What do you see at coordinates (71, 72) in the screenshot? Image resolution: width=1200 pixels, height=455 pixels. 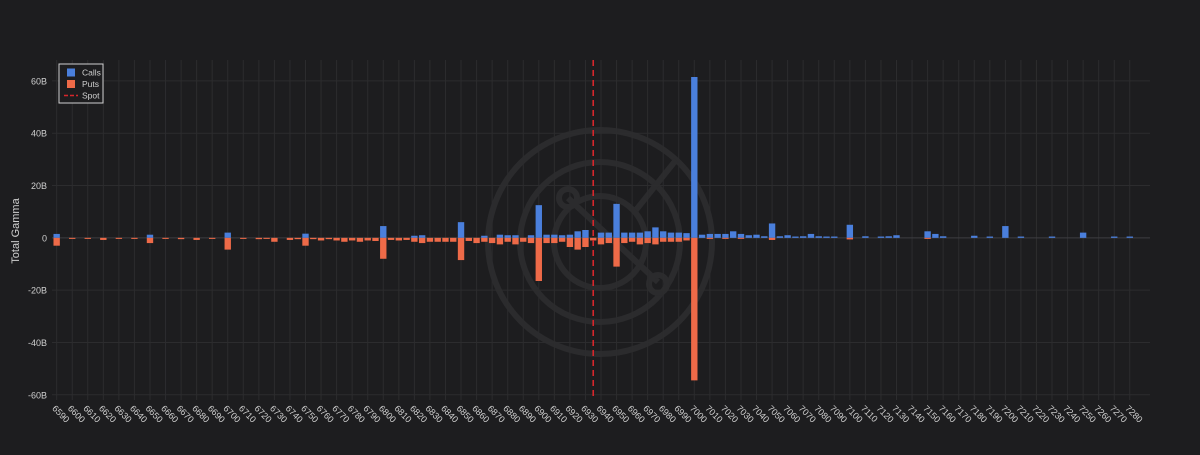 I see `legend-swatch-calls` at bounding box center [71, 72].